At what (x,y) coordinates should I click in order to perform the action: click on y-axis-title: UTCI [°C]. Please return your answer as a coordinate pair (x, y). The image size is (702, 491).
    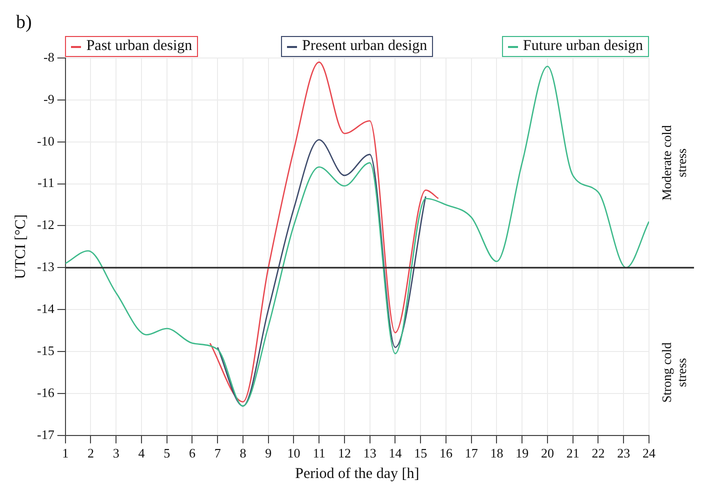
    Looking at the image, I should click on (20, 247).